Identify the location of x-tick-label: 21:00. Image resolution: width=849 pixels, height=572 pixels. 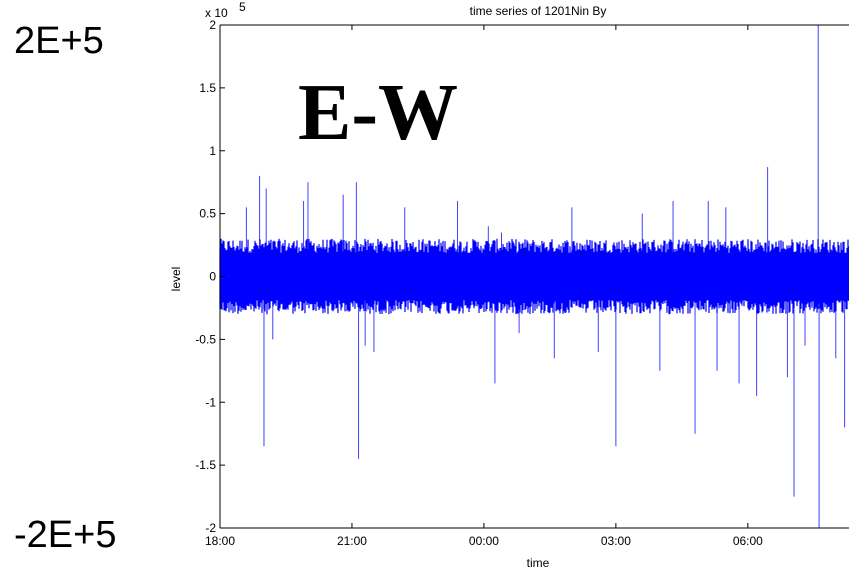
(352, 541).